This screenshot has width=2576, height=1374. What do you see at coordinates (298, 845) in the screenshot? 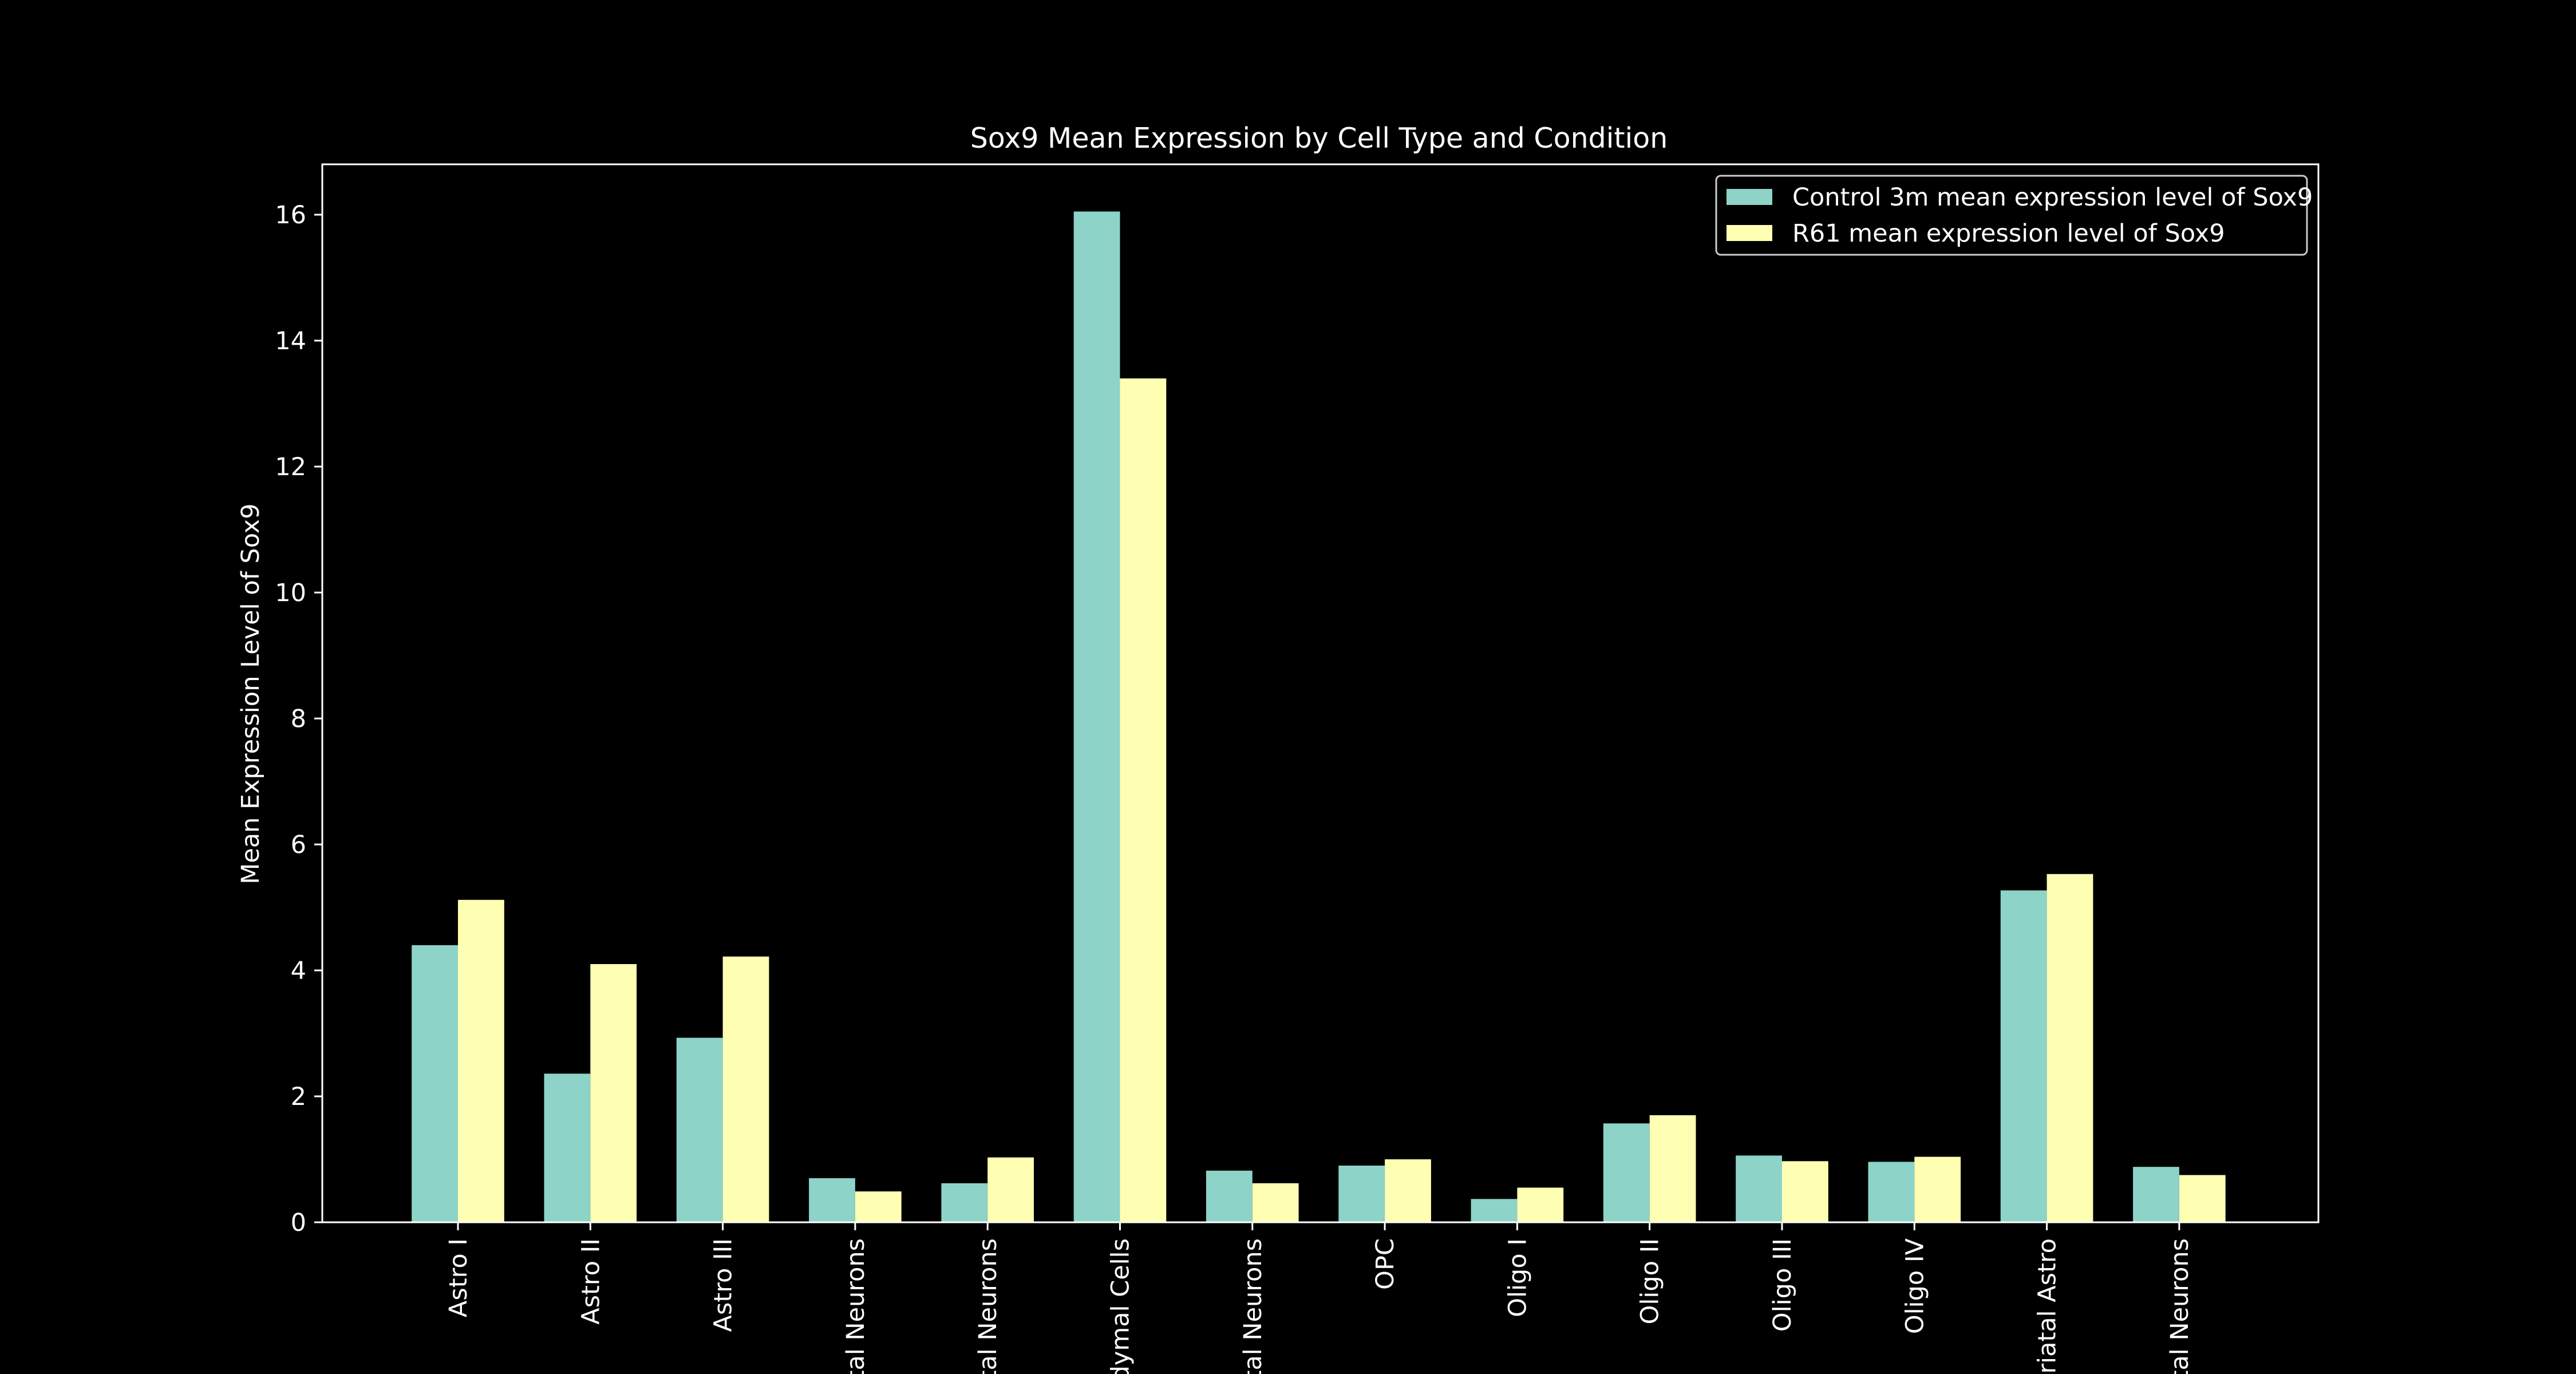
I see `y-tick-label: 6` at bounding box center [298, 845].